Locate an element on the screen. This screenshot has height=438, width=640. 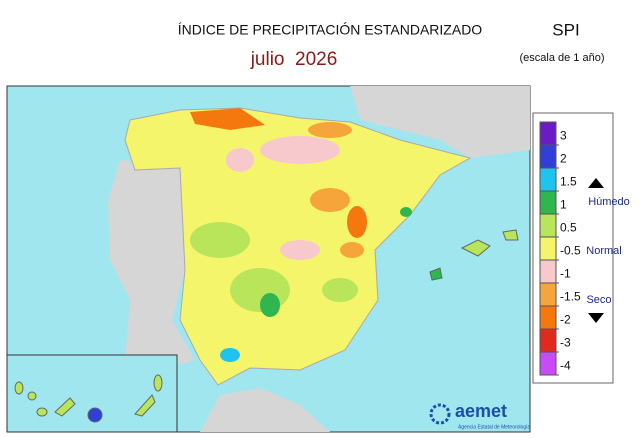
canarias is located at coordinates (88, 398).